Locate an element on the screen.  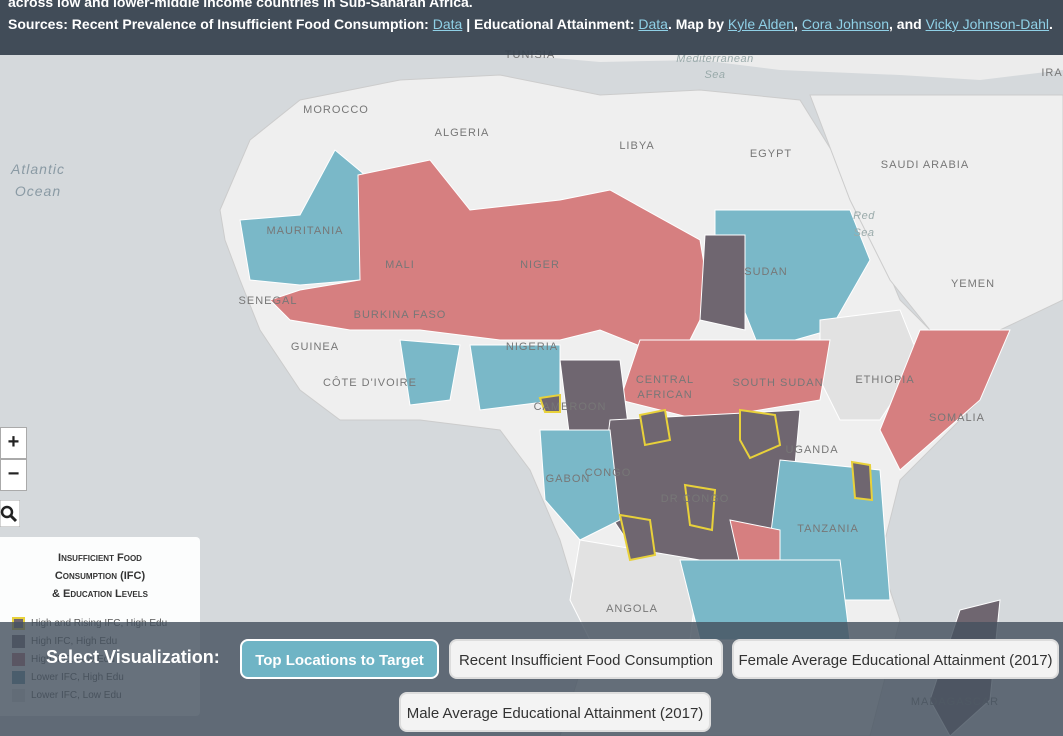
region-high-high is located at coordinates (722, 282).